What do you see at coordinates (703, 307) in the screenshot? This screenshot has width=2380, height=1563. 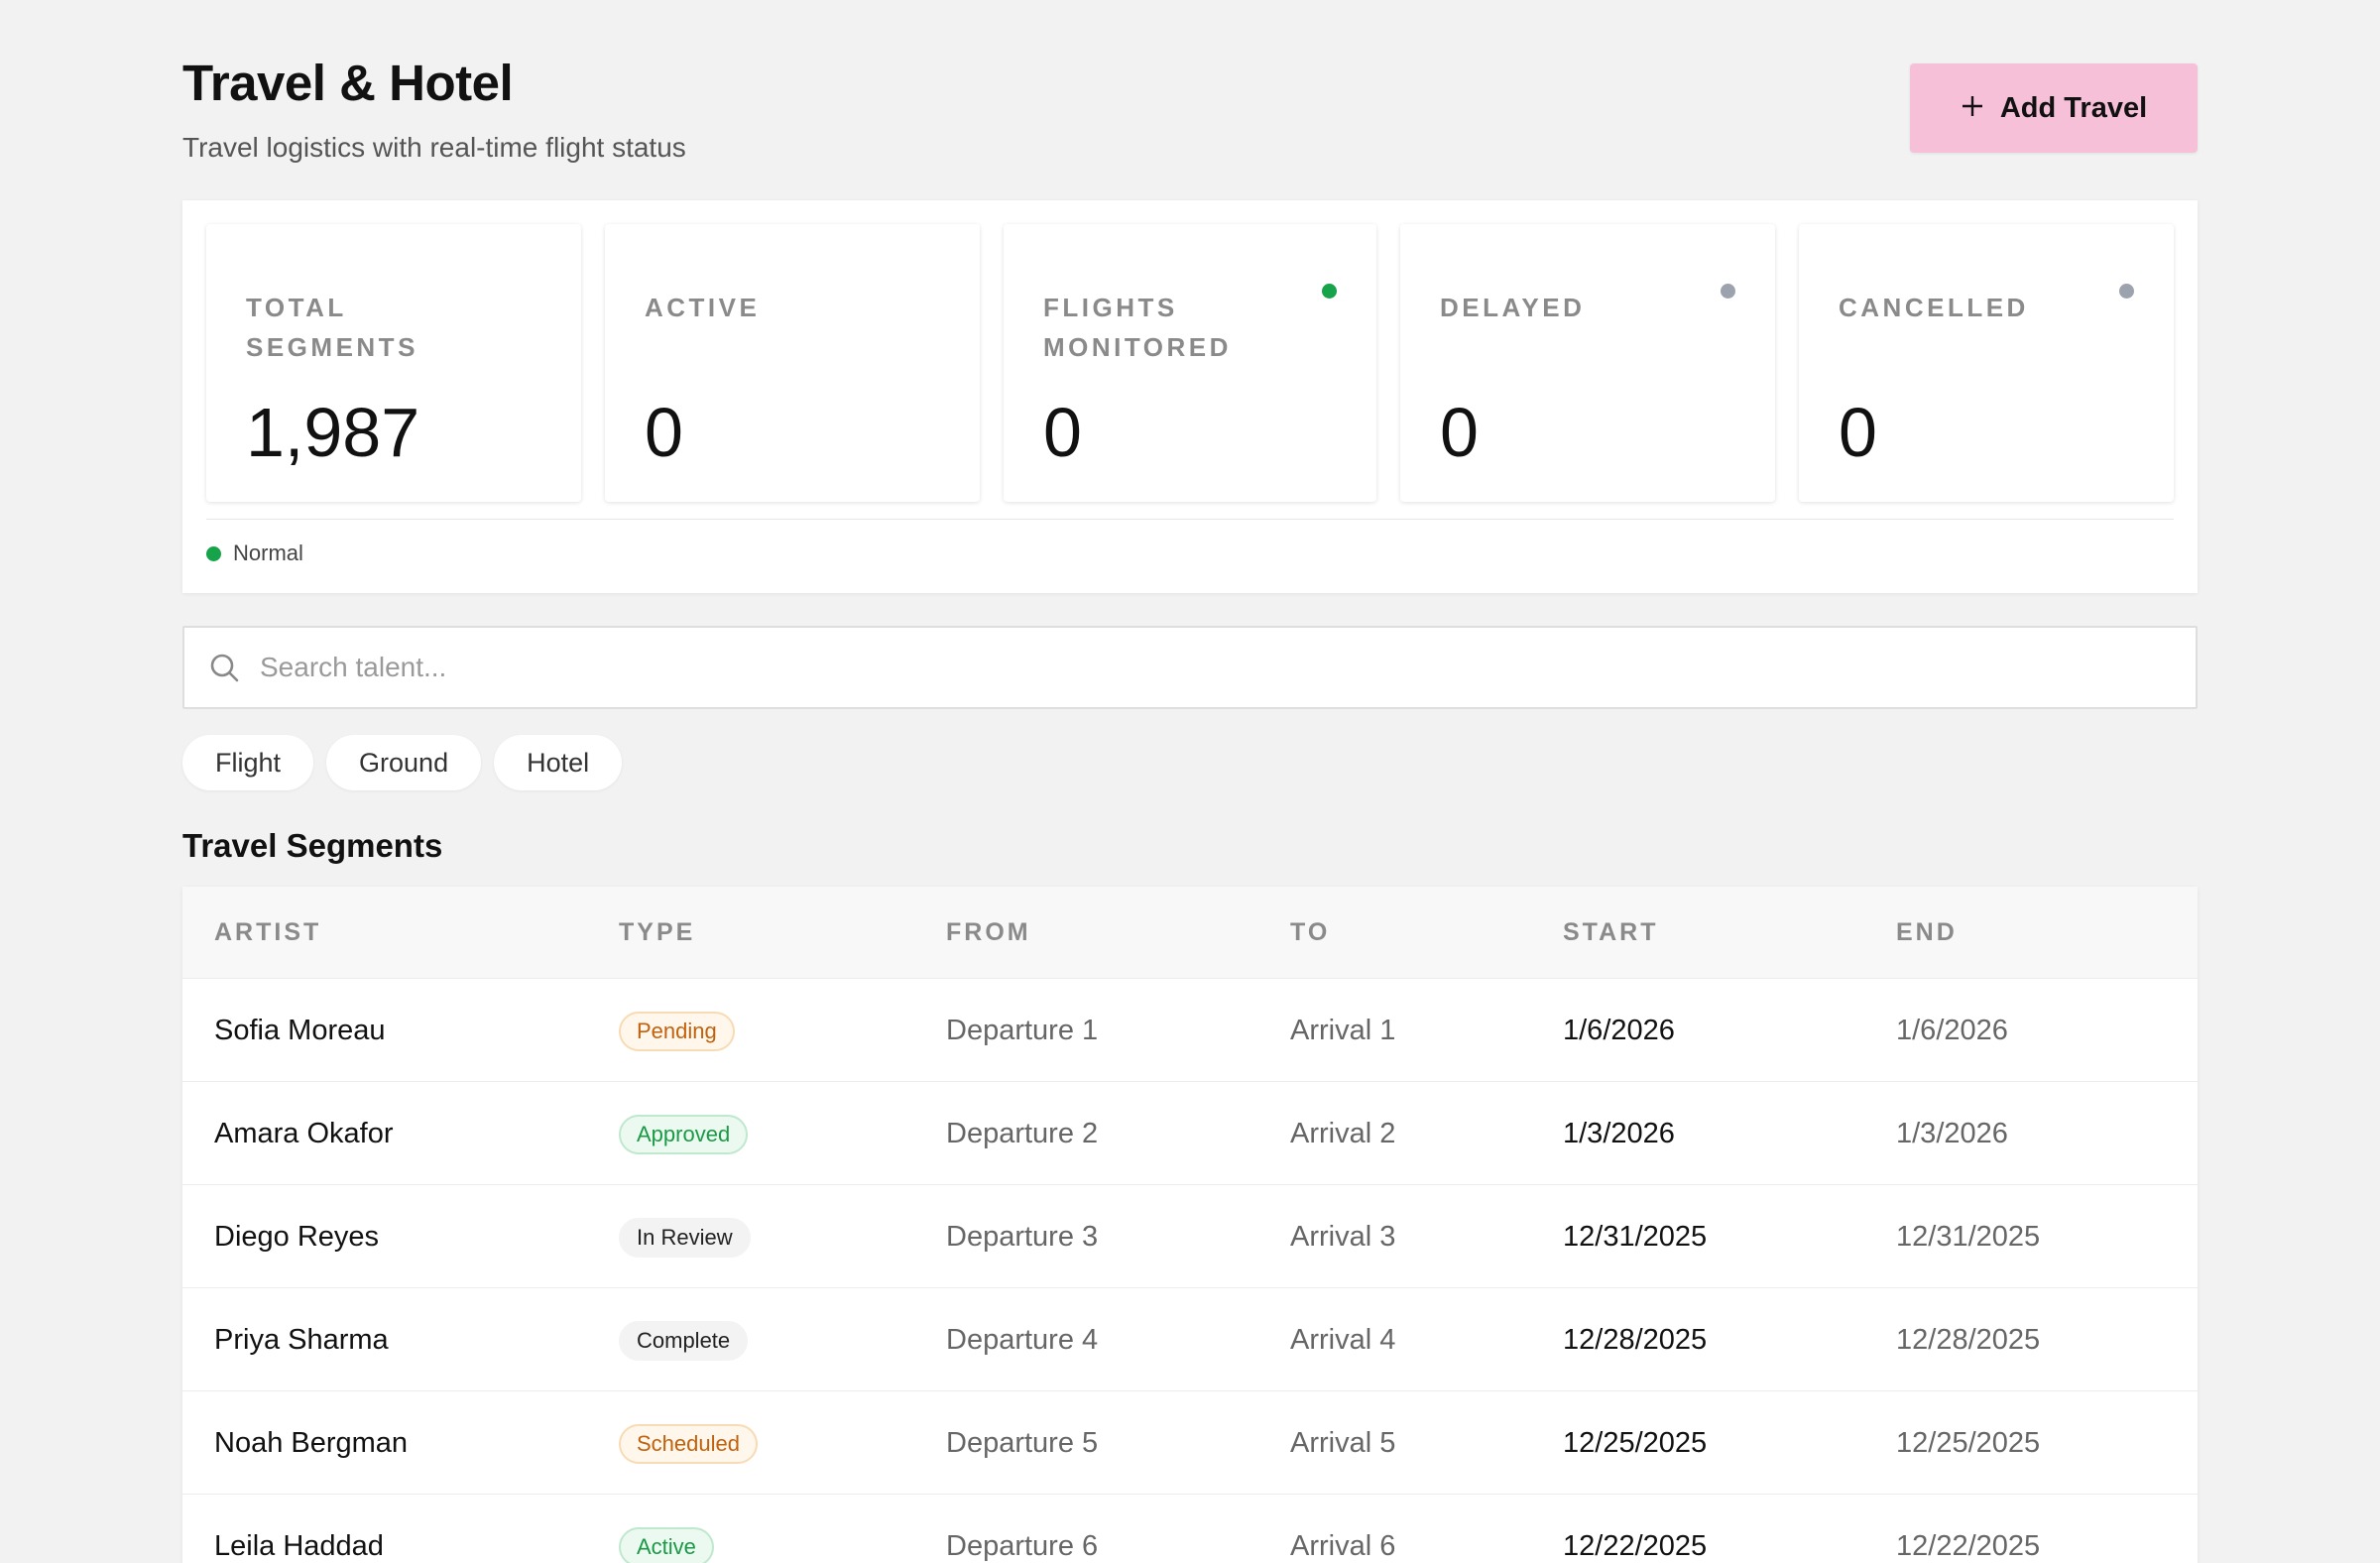 I see `stat-label: Active` at bounding box center [703, 307].